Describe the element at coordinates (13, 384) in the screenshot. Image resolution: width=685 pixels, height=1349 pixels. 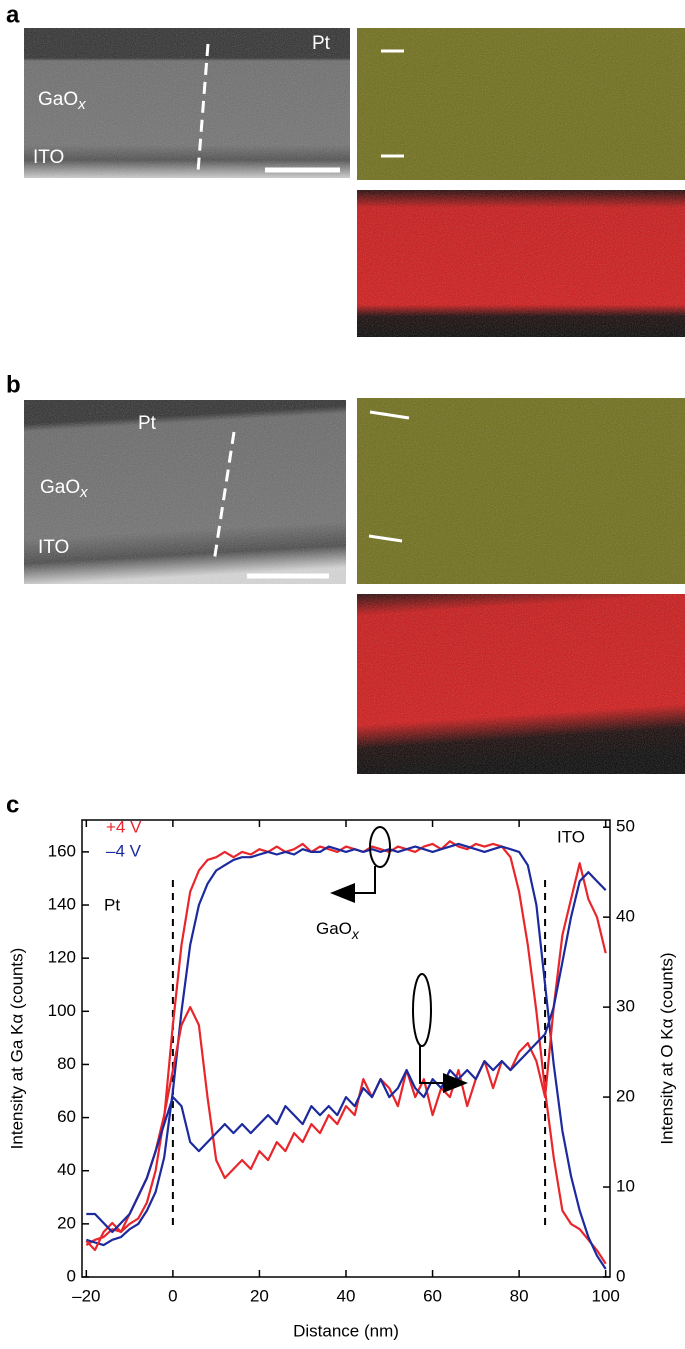
I see `panel-label: b` at that location.